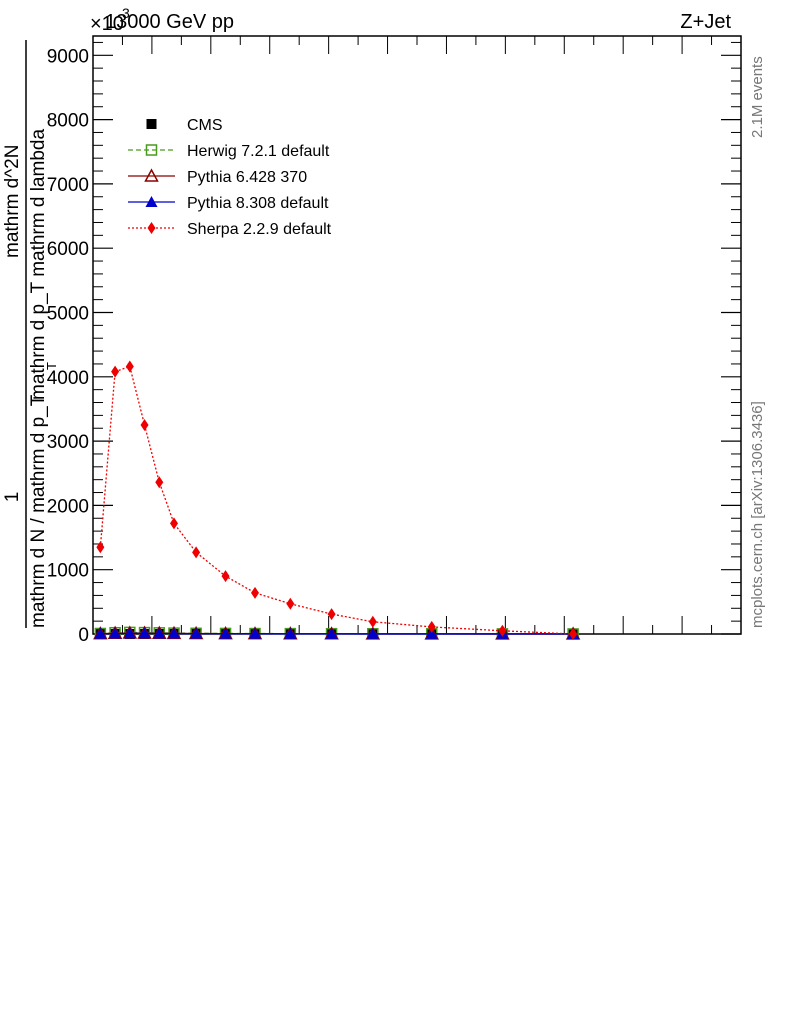  What do you see at coordinates (68, 571) in the screenshot?
I see `y-tick-label: 1000` at bounding box center [68, 571].